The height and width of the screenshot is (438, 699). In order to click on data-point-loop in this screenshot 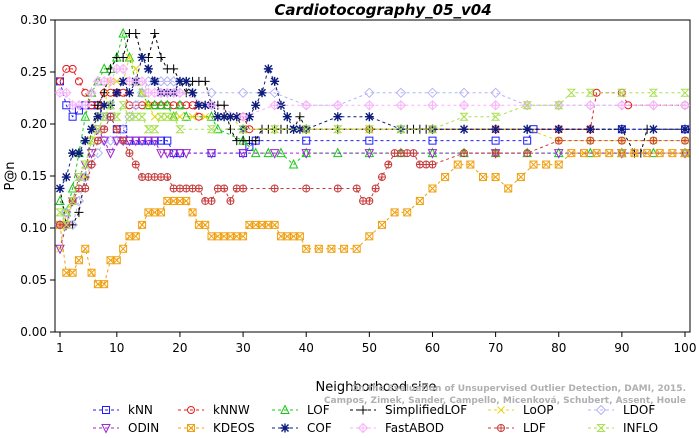, I will do `click(205, 116)`.